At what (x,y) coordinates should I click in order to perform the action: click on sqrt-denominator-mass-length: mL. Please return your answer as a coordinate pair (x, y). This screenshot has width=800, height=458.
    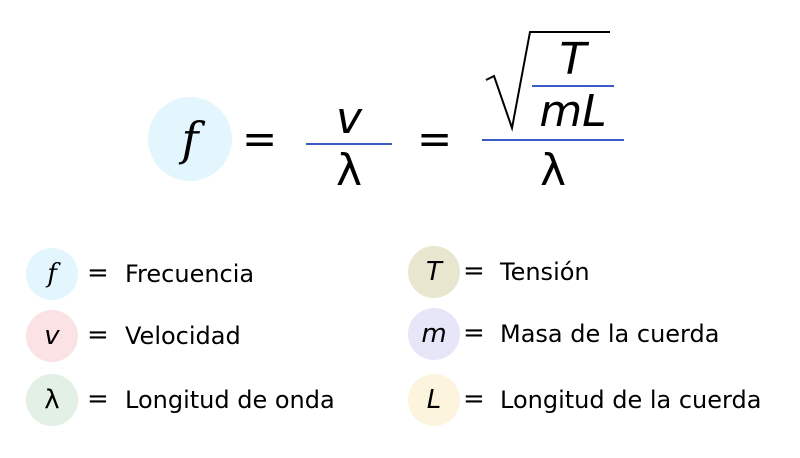
    Looking at the image, I should click on (573, 111).